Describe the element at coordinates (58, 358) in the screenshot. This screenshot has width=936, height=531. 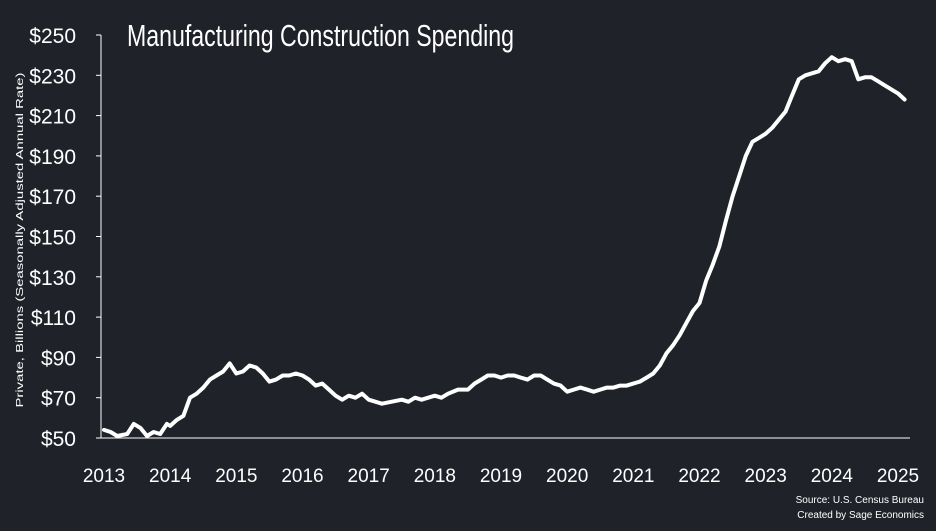
I see `y-tick-label: $90` at that location.